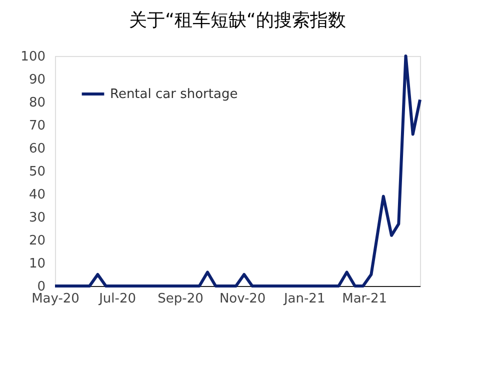 Image resolution: width=500 pixels, height=367 pixels. What do you see at coordinates (242, 299) in the screenshot?
I see `x-tick-label: Nov-20` at bounding box center [242, 299].